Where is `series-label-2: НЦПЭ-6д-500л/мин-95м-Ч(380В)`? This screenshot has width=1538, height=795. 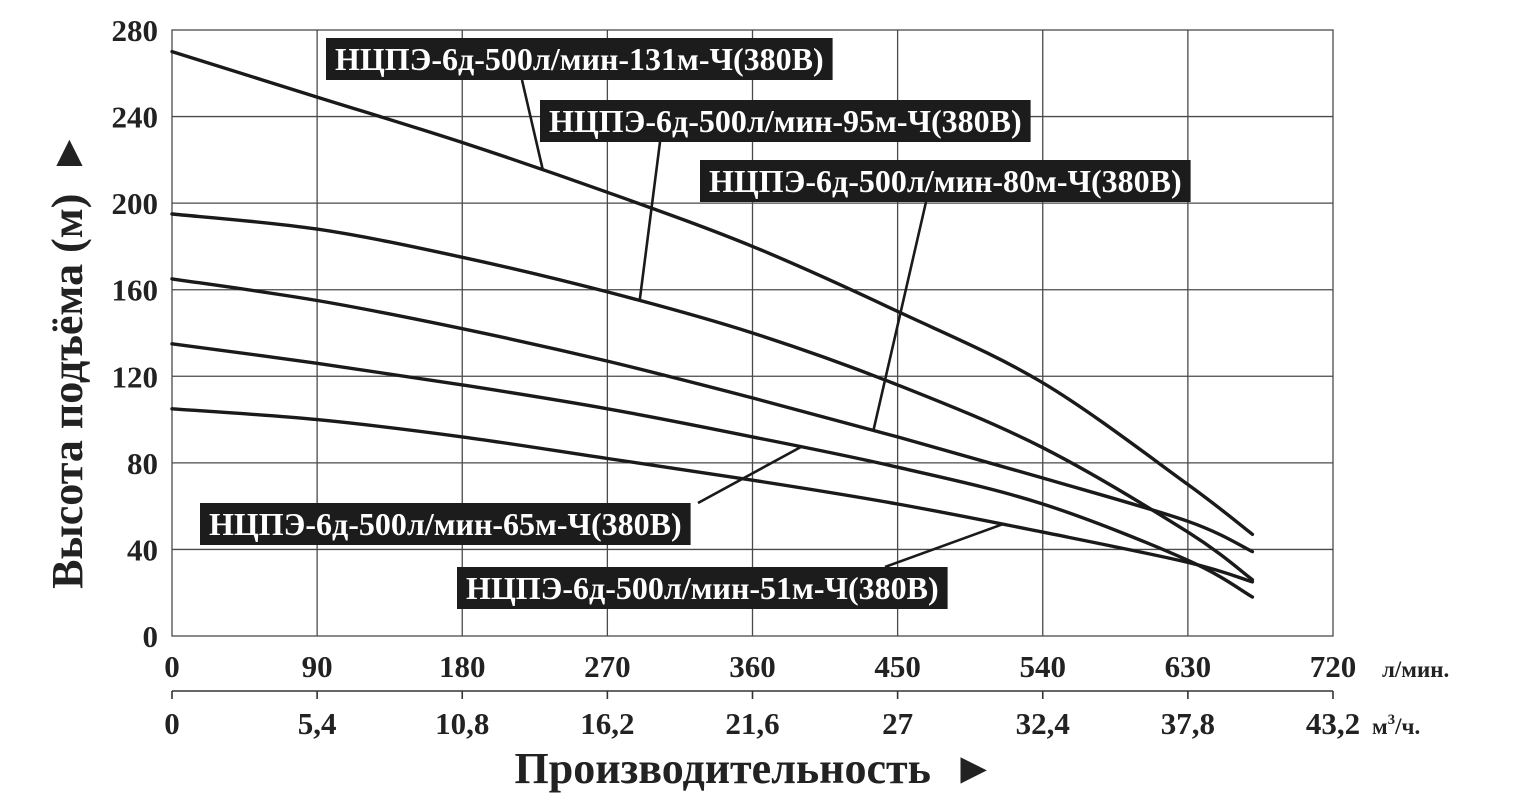
series-label-2: НЦПЭ-6д-500л/мин-95м-Ч(380В) is located at coordinates (785, 121).